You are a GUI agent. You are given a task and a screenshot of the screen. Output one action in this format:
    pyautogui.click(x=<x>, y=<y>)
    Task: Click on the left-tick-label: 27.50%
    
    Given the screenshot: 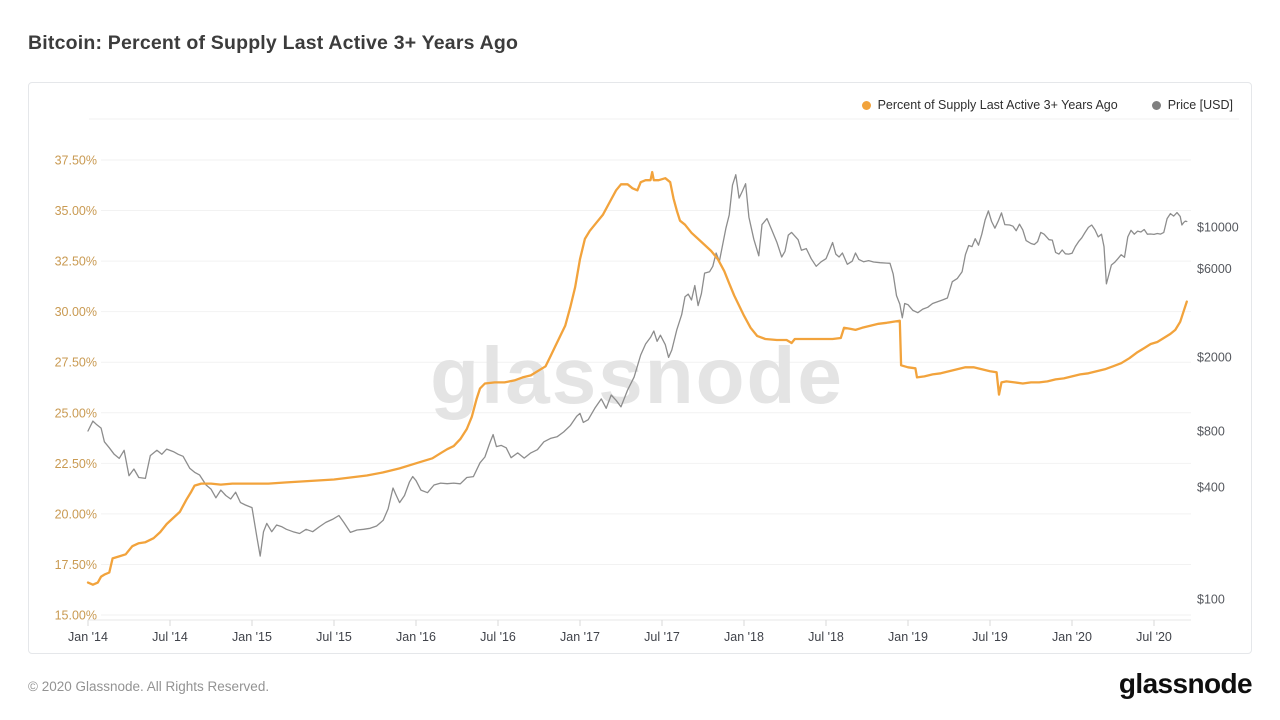 What is the action you would take?
    pyautogui.click(x=76, y=363)
    